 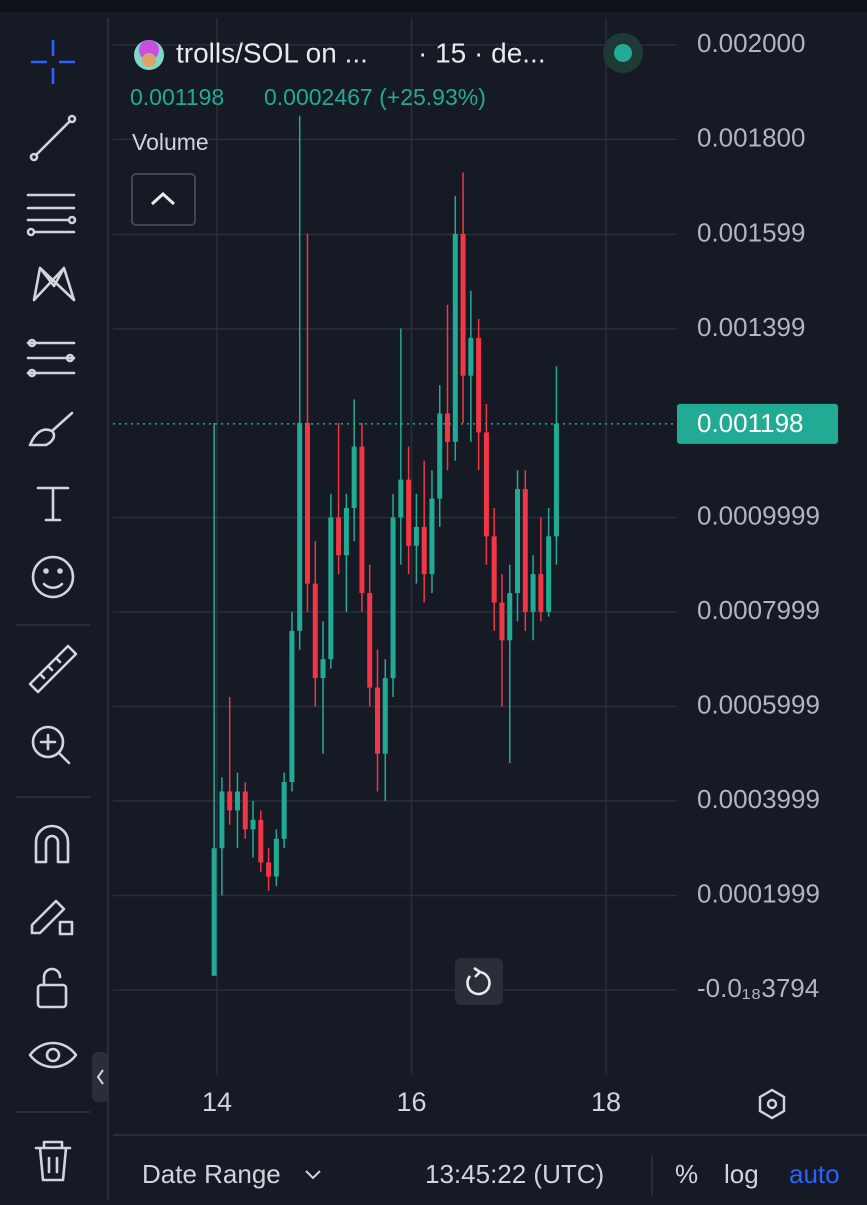 I want to click on y-tick-label: 0.0003999, so click(x=758, y=799).